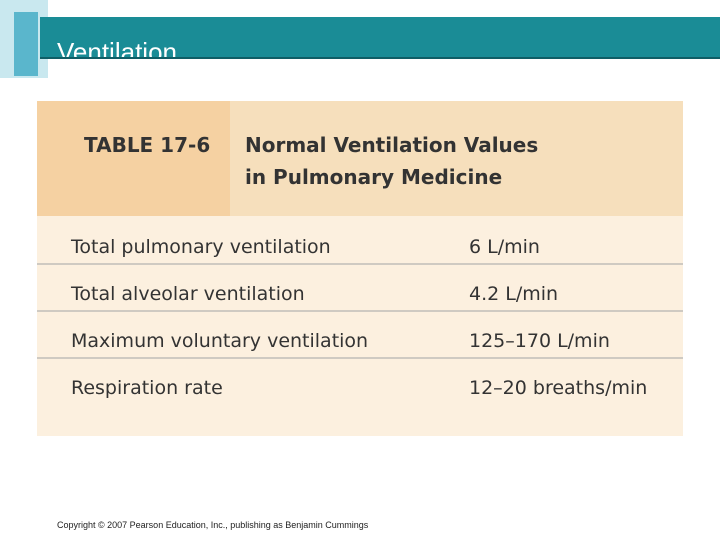  Describe the element at coordinates (514, 294) in the screenshot. I see `row-value: 4.2 L/min` at that location.